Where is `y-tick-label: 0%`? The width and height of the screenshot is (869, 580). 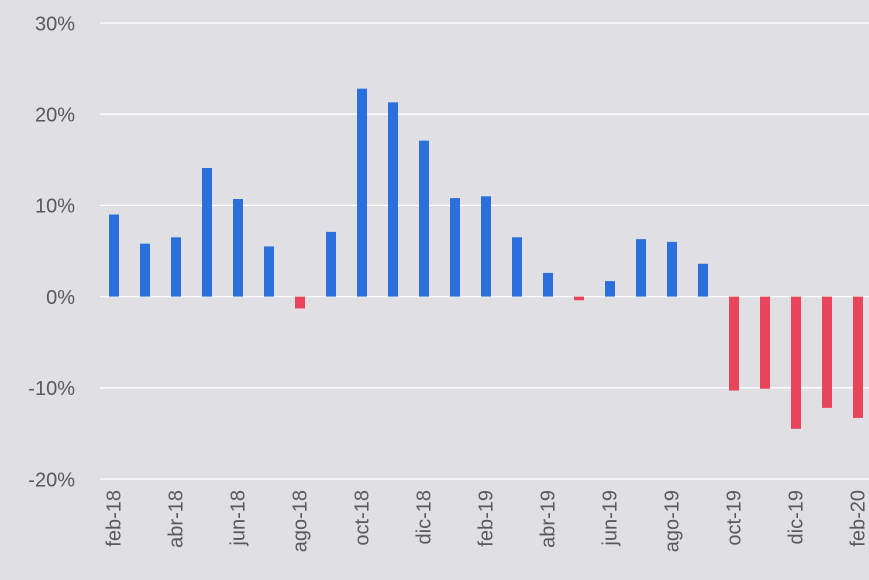 y-tick-label: 0% is located at coordinates (60, 298).